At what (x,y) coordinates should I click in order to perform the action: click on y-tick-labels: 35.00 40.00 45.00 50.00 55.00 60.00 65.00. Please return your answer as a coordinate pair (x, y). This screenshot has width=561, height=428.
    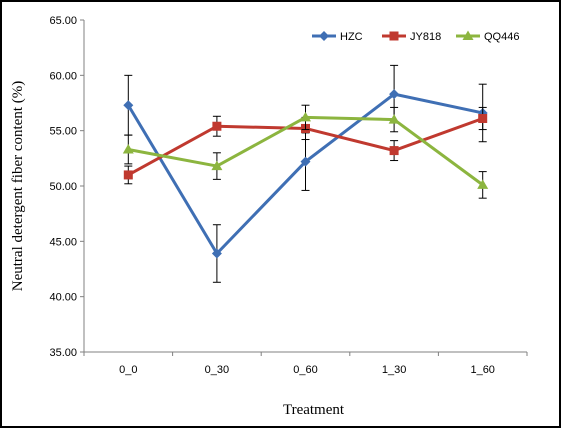
    Looking at the image, I should click on (63, 187).